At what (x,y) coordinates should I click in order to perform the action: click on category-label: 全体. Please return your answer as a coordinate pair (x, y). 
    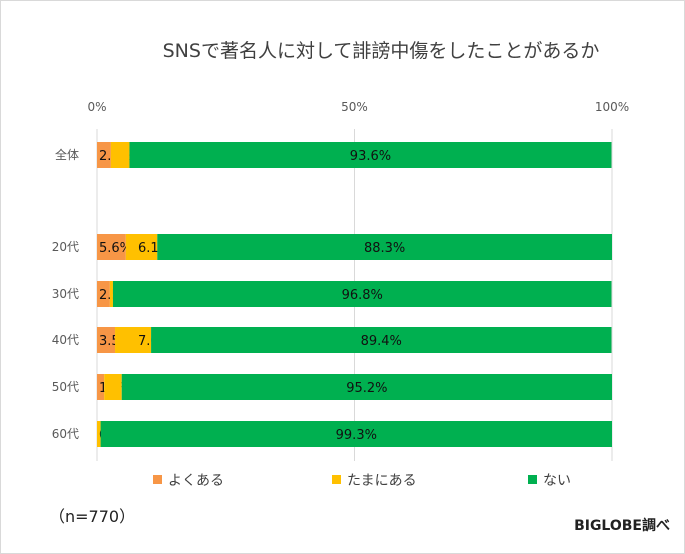
    Looking at the image, I should click on (67, 154).